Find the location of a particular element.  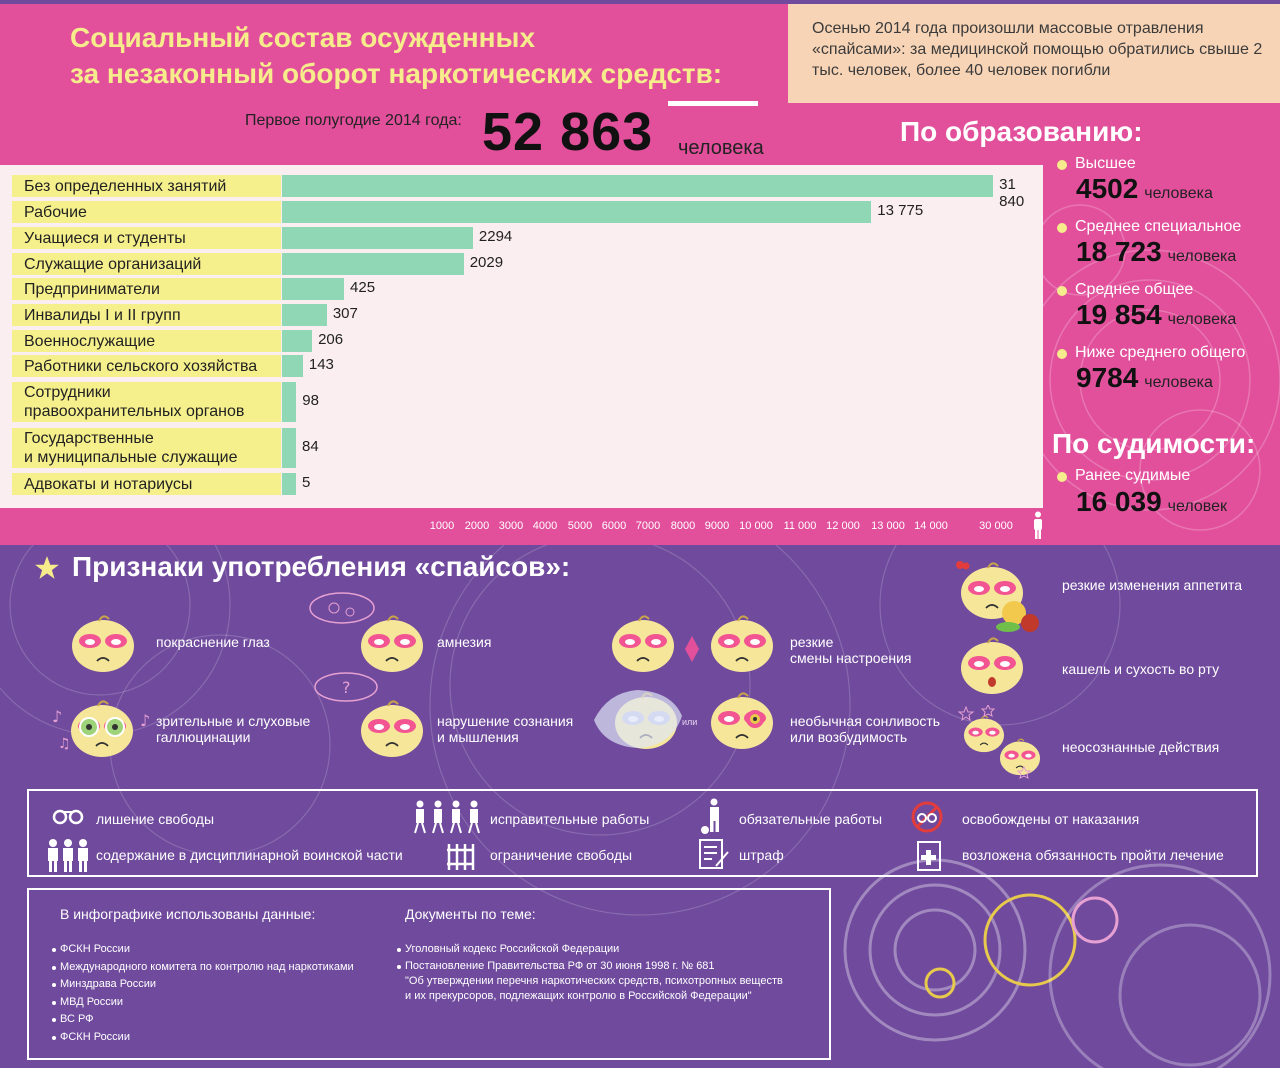

diamond-arrows-icon is located at coordinates (692, 649).